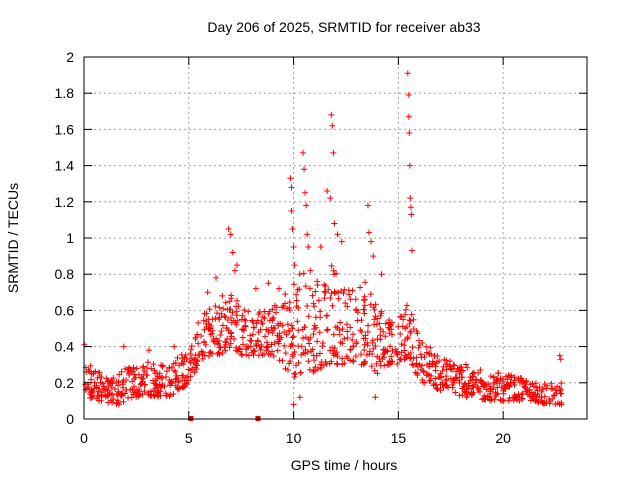 Image resolution: width=640 pixels, height=480 pixels. I want to click on y-tick-label: 0.4, so click(65, 347).